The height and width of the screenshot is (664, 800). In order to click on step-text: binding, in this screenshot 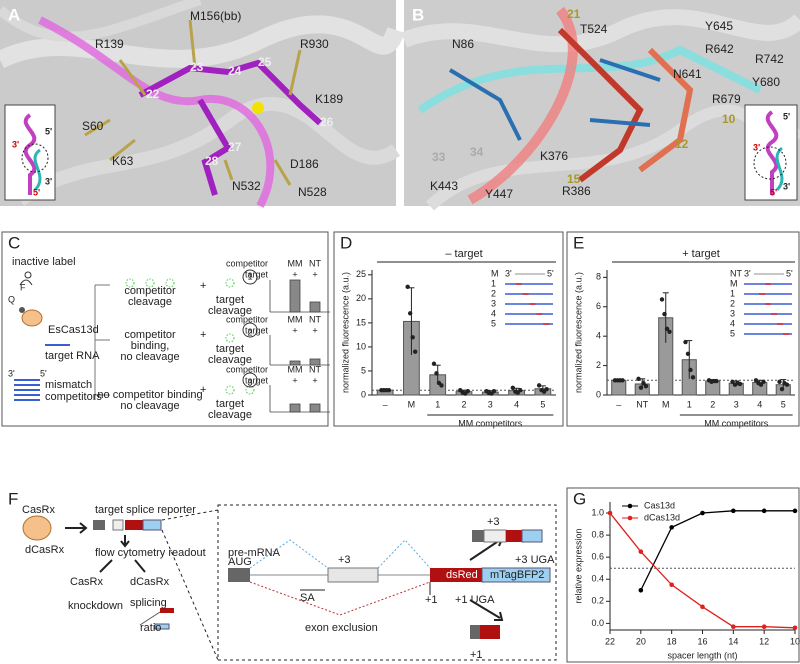, I will do `click(150, 346)`.